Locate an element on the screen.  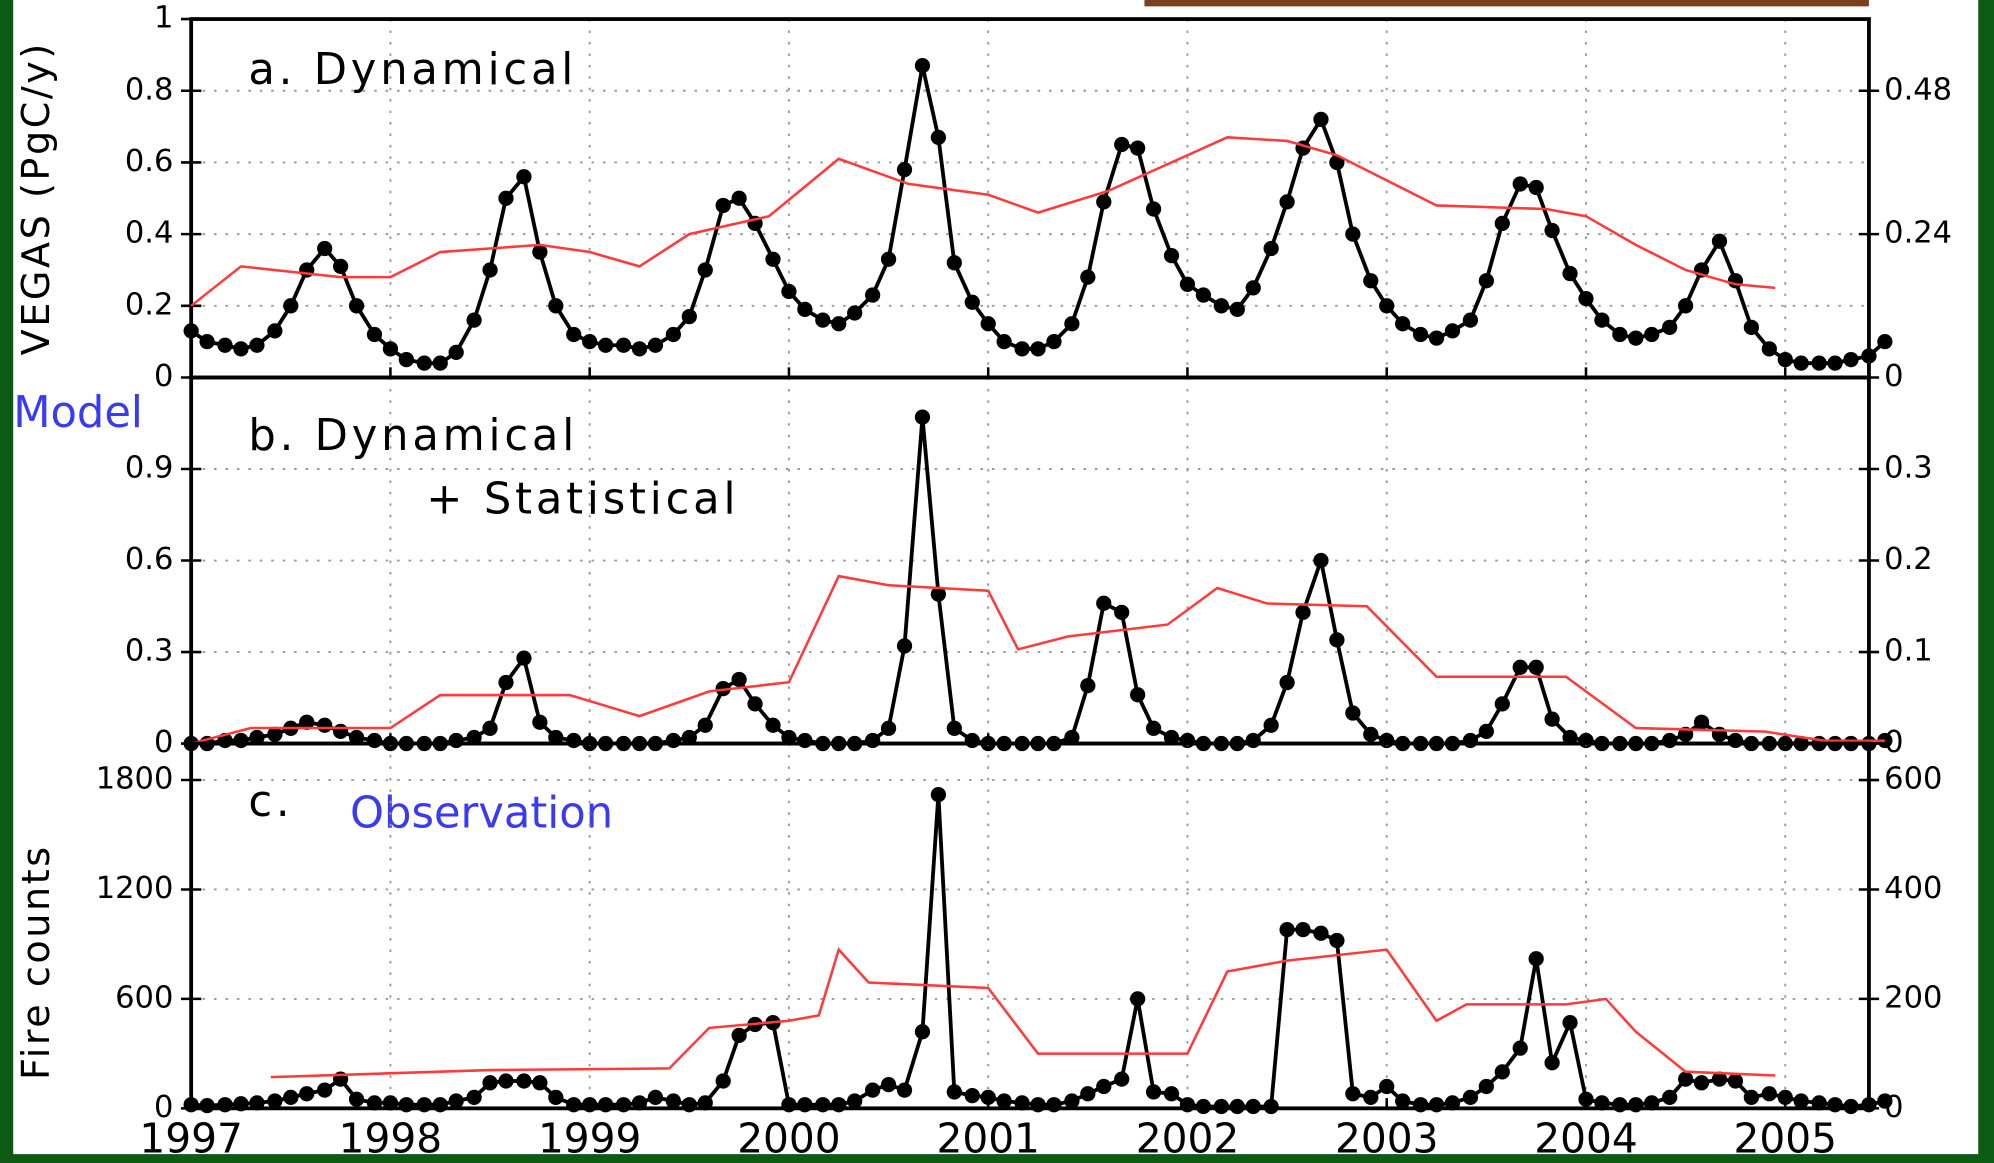
x-tick-label: 2002 is located at coordinates (1187, 1138).